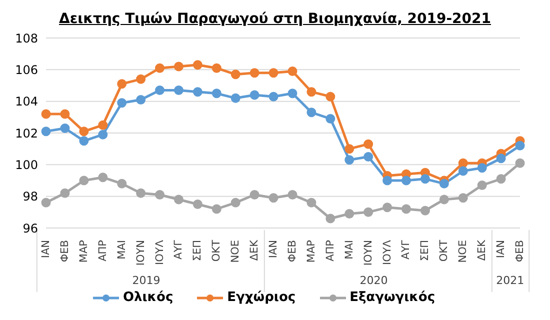  What do you see at coordinates (393, 297) in the screenshot?
I see `legend-label: Εξαγωγικός` at bounding box center [393, 297].